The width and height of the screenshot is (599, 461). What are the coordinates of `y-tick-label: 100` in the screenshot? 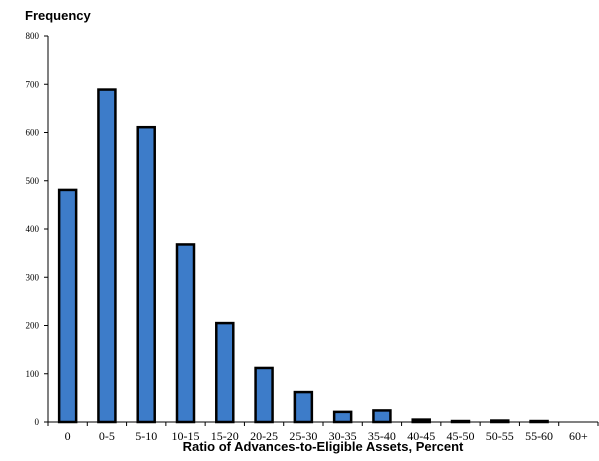 It's located at (33, 374).